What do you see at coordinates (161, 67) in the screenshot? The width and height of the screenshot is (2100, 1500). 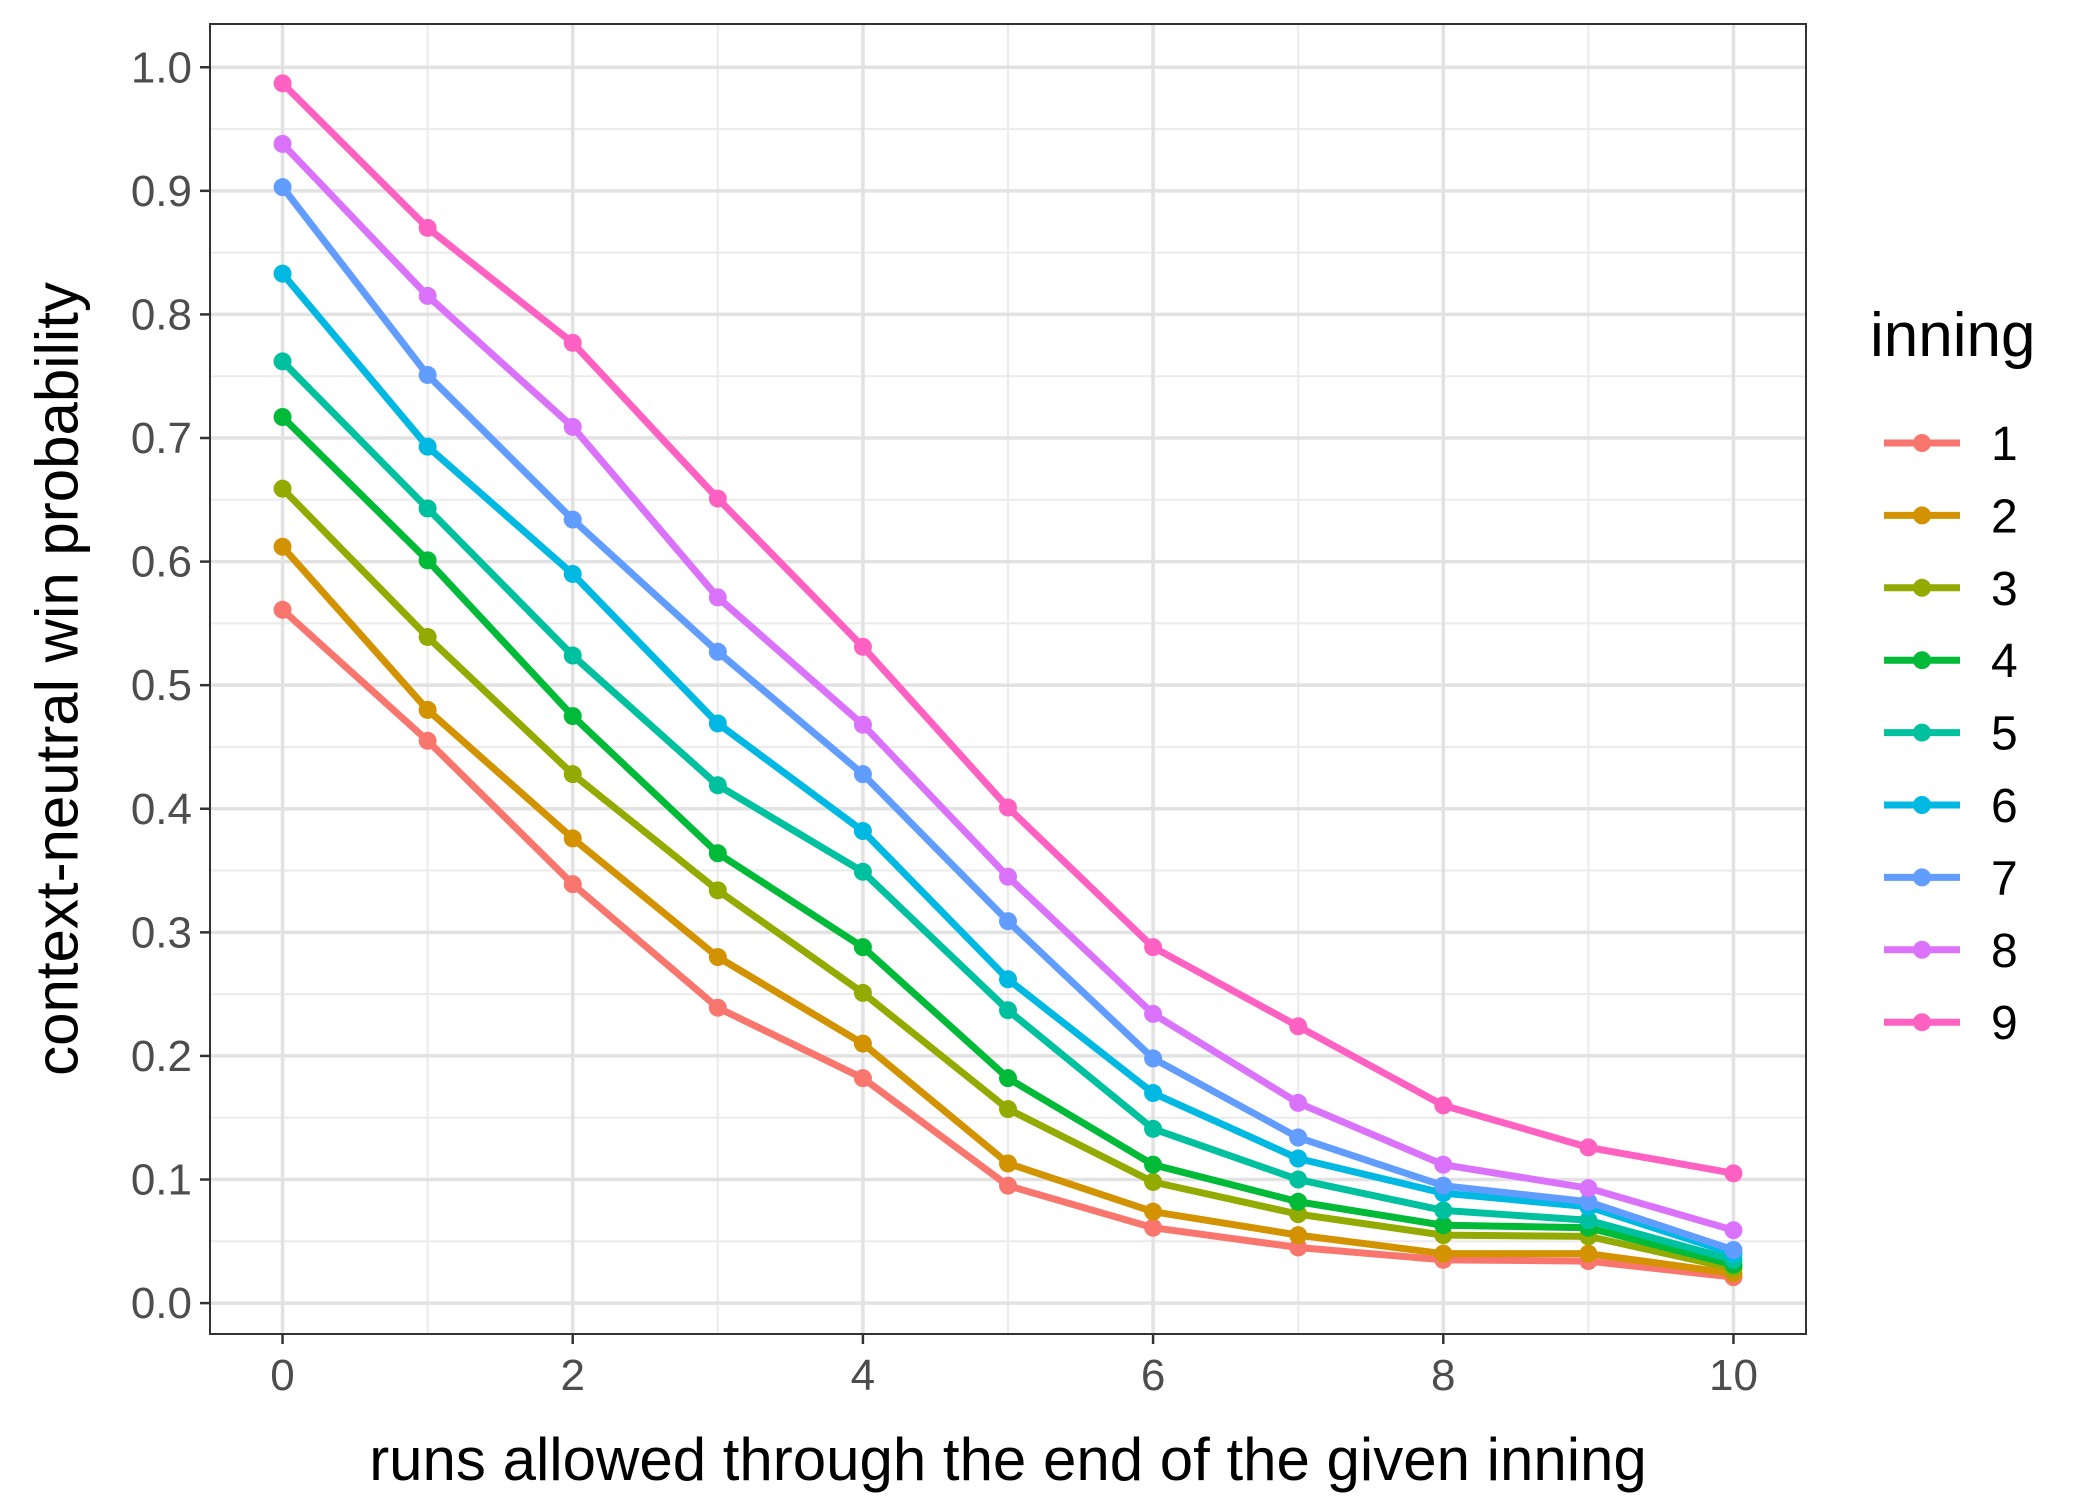 I see `y-tick-label: 1.0` at bounding box center [161, 67].